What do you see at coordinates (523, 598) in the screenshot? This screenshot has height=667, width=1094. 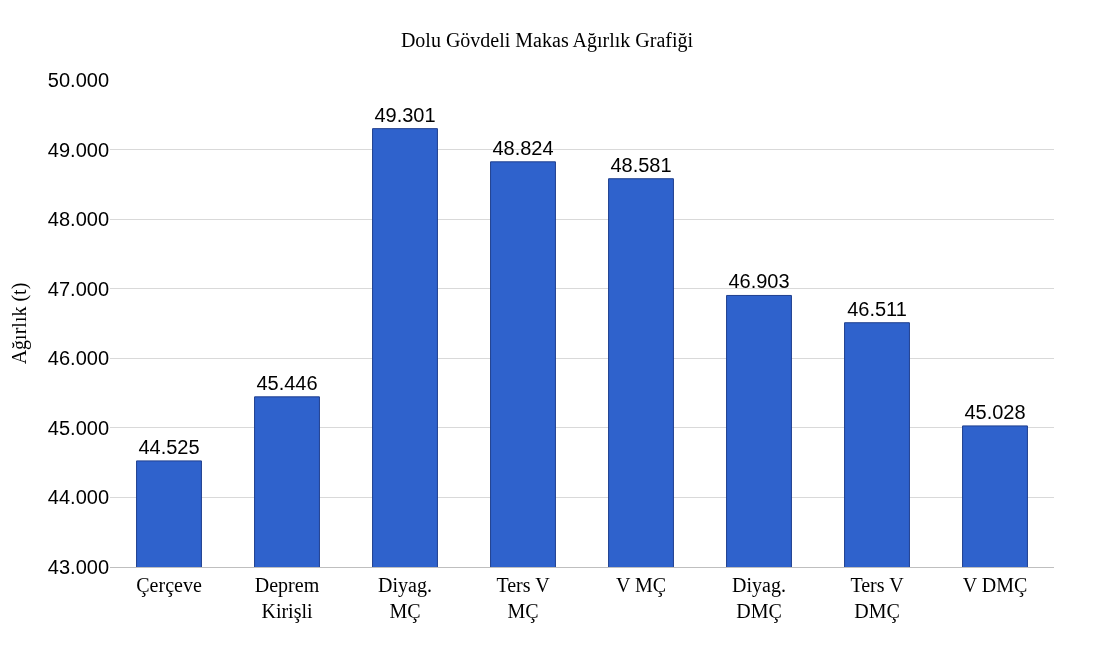 I see `x-tick-label: Ters V MÇ` at bounding box center [523, 598].